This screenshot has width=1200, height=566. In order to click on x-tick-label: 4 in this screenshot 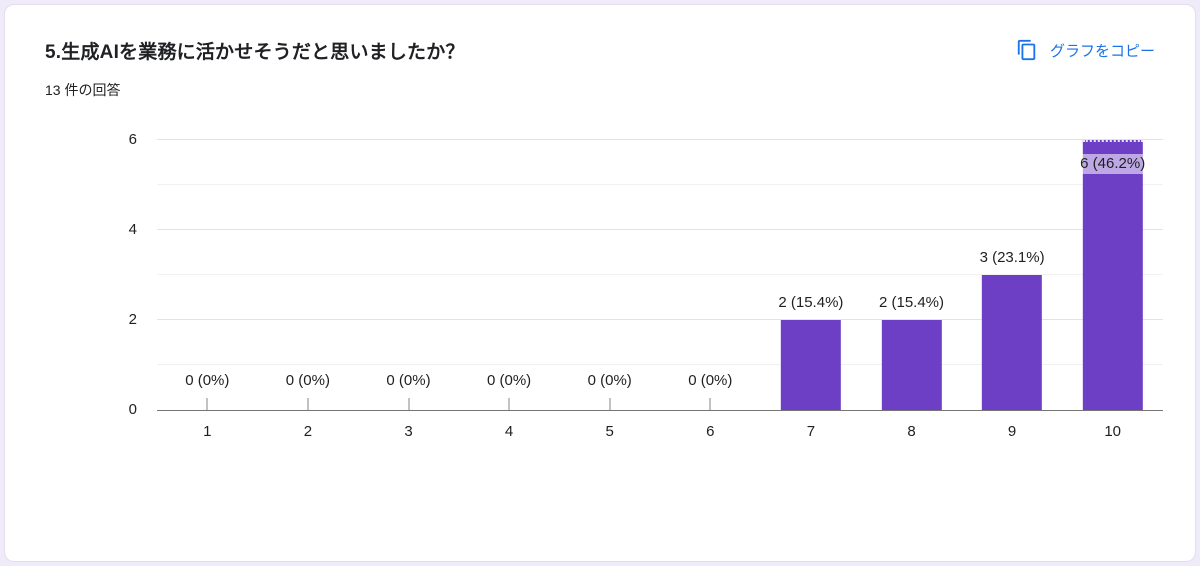, I will do `click(509, 431)`.